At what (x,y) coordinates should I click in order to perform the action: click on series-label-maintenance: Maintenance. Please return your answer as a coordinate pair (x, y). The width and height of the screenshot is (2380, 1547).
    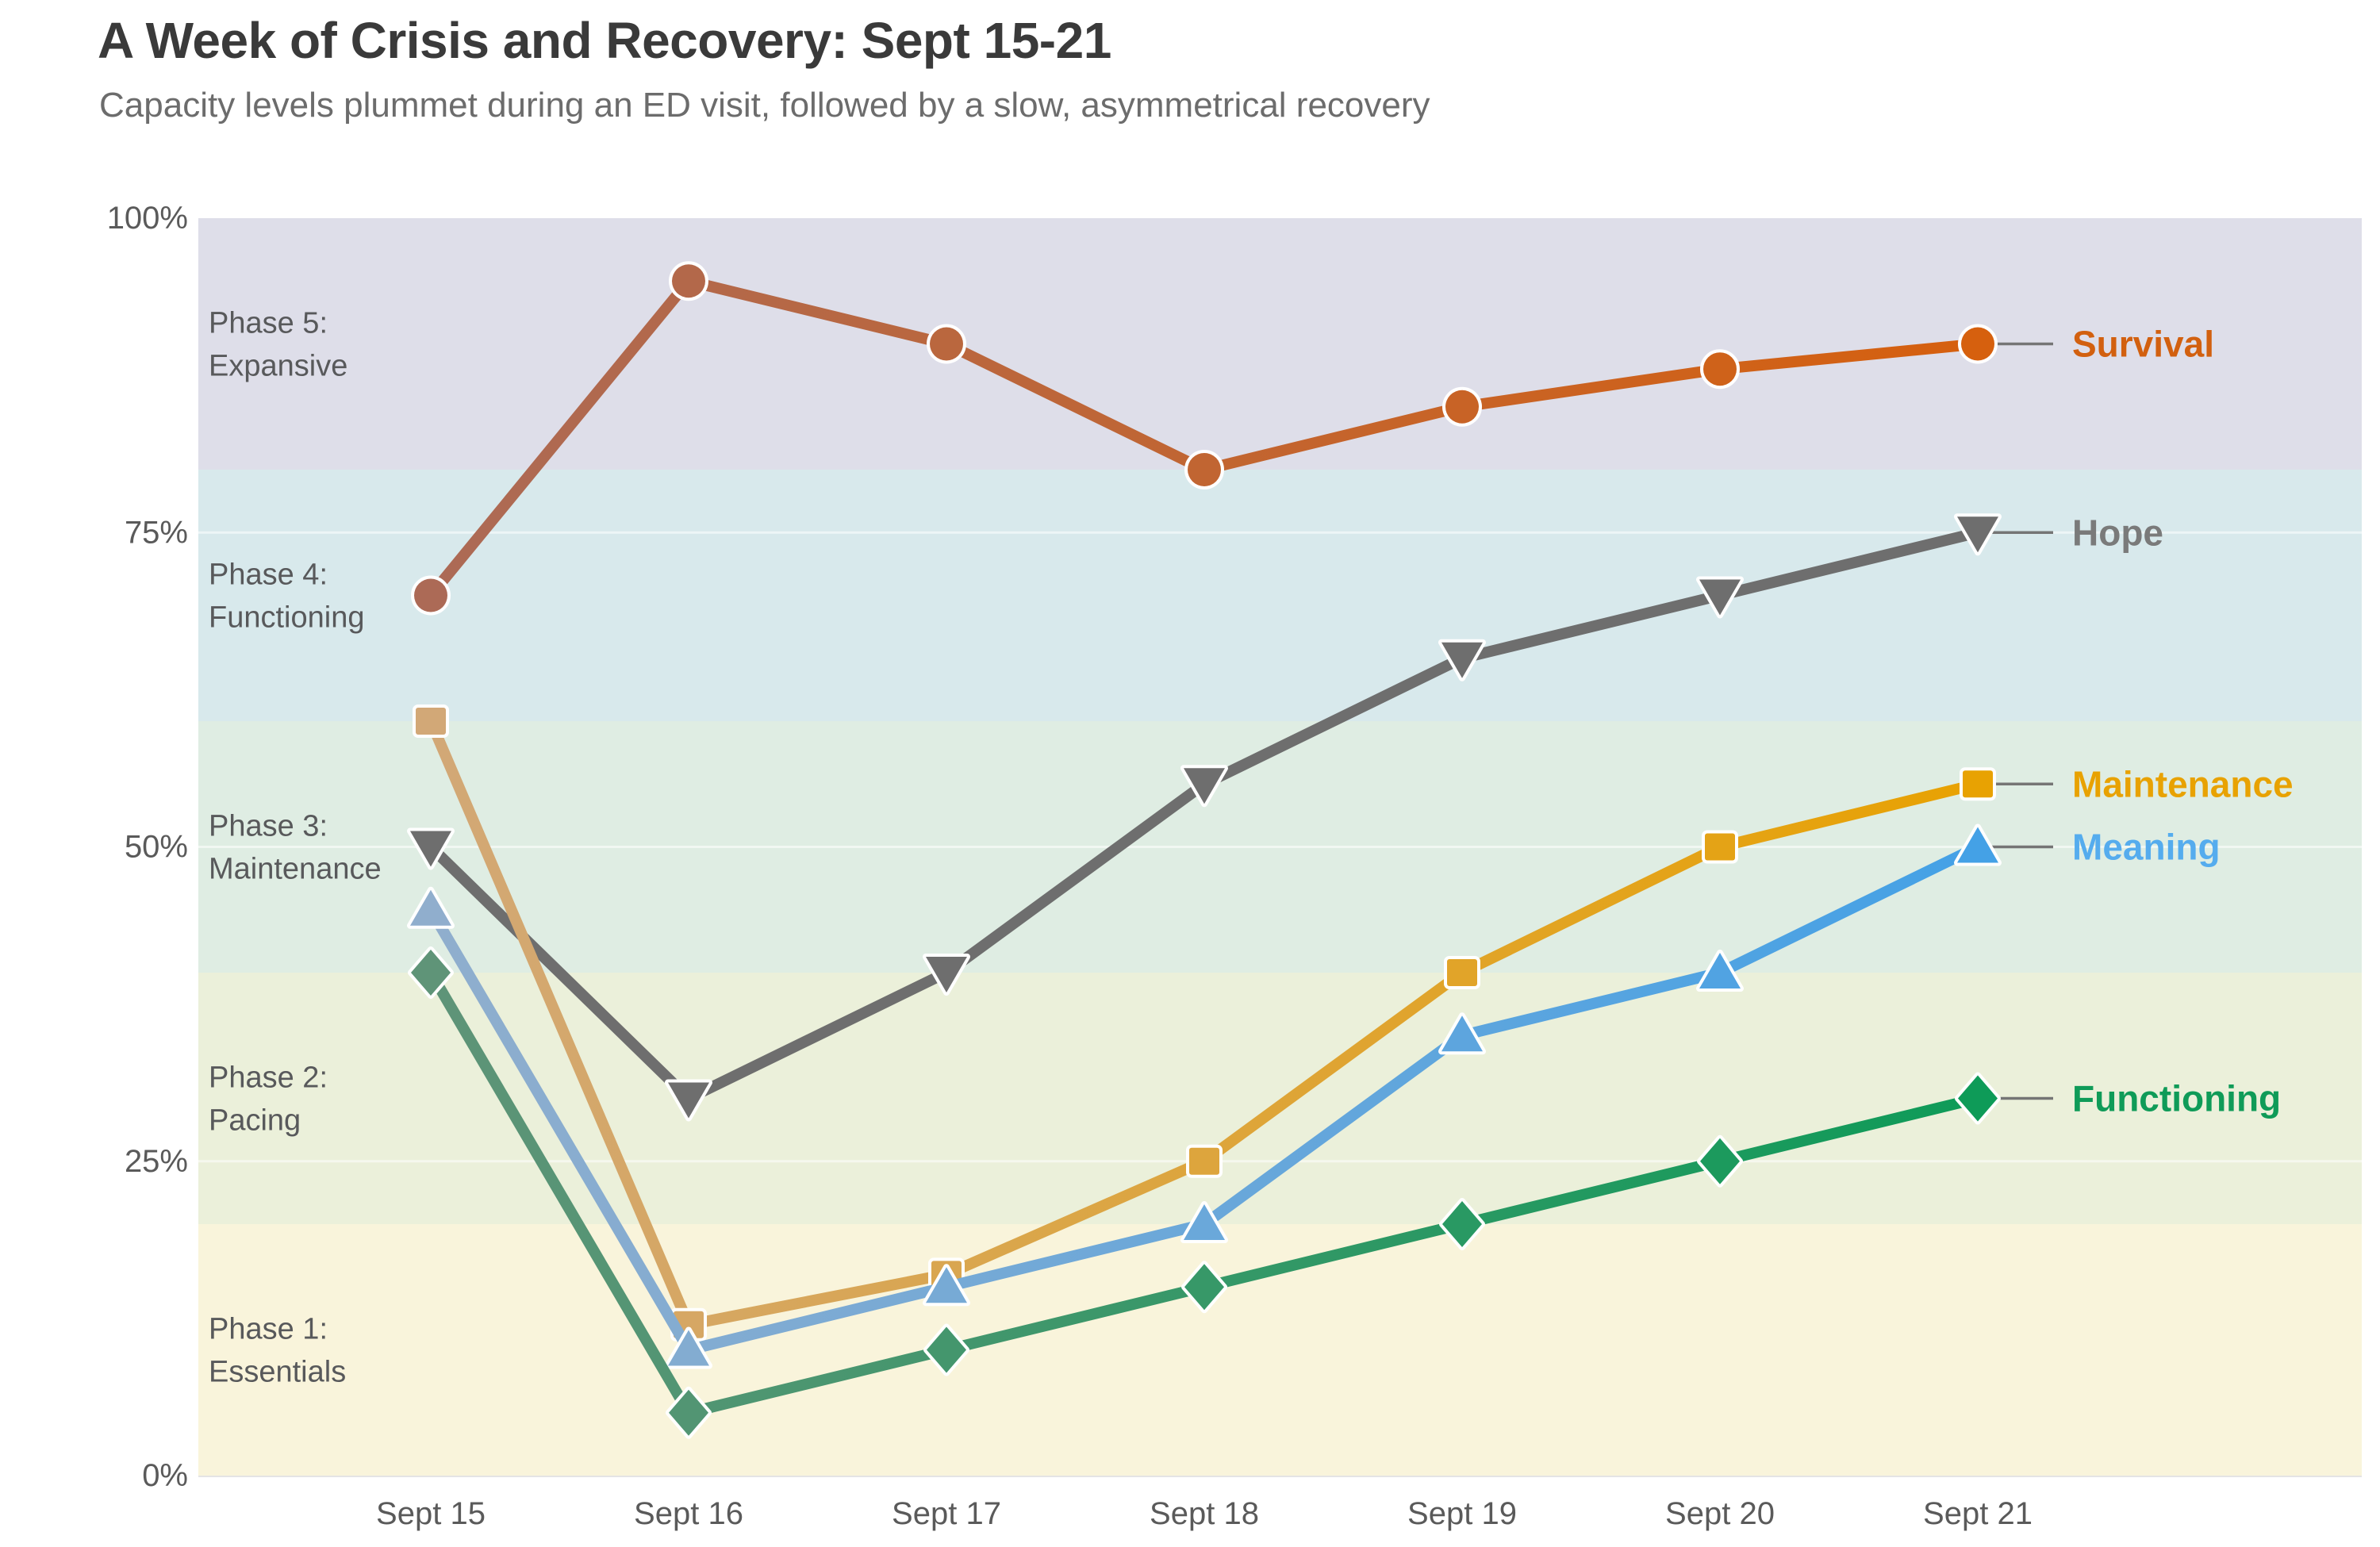
    Looking at the image, I should click on (2183, 783).